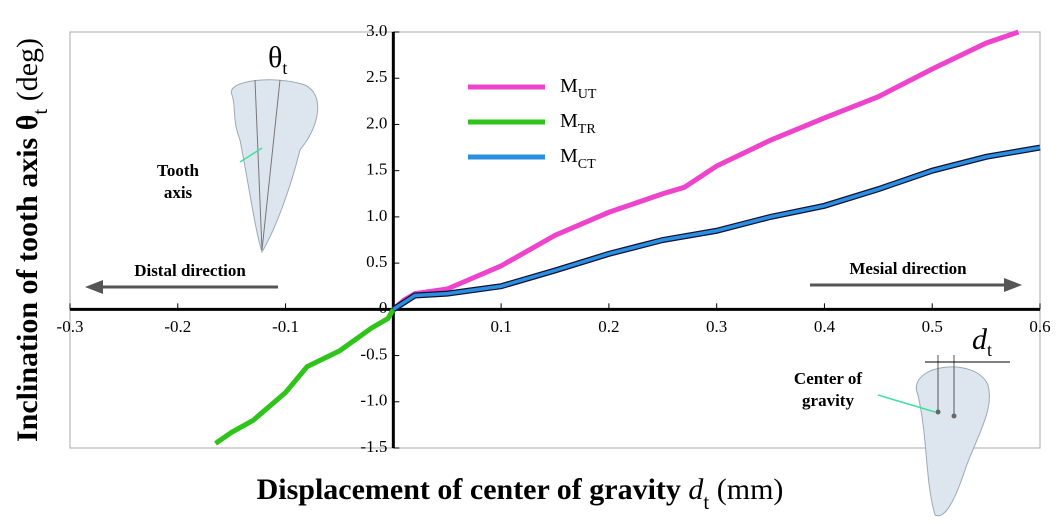 Image resolution: width=1061 pixels, height=524 pixels. What do you see at coordinates (275, 57) in the screenshot?
I see `annotation-part: θ` at bounding box center [275, 57].